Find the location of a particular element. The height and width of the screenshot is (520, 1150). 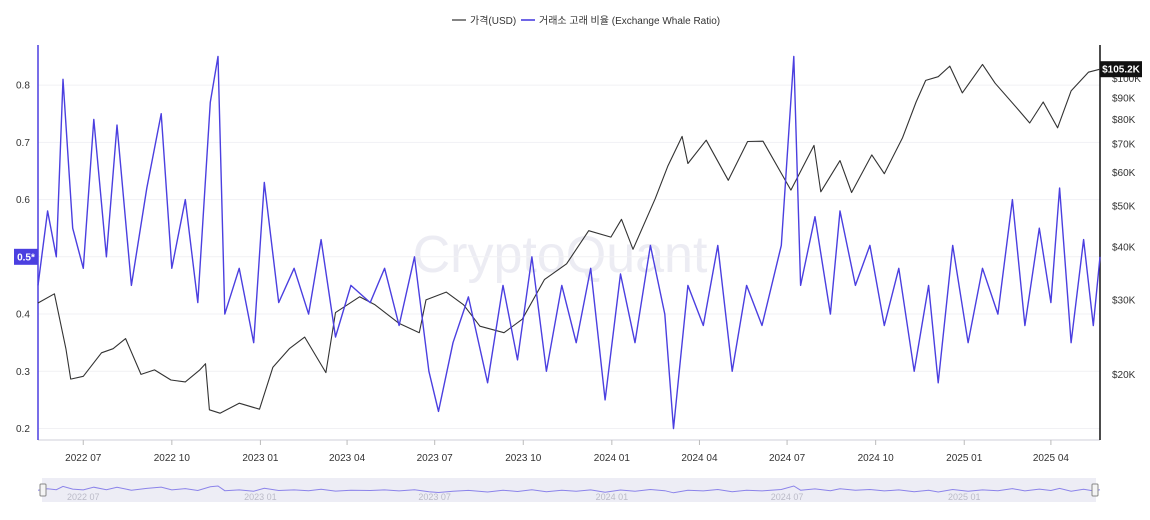

y-left-marker-badge is located at coordinates (26, 256).